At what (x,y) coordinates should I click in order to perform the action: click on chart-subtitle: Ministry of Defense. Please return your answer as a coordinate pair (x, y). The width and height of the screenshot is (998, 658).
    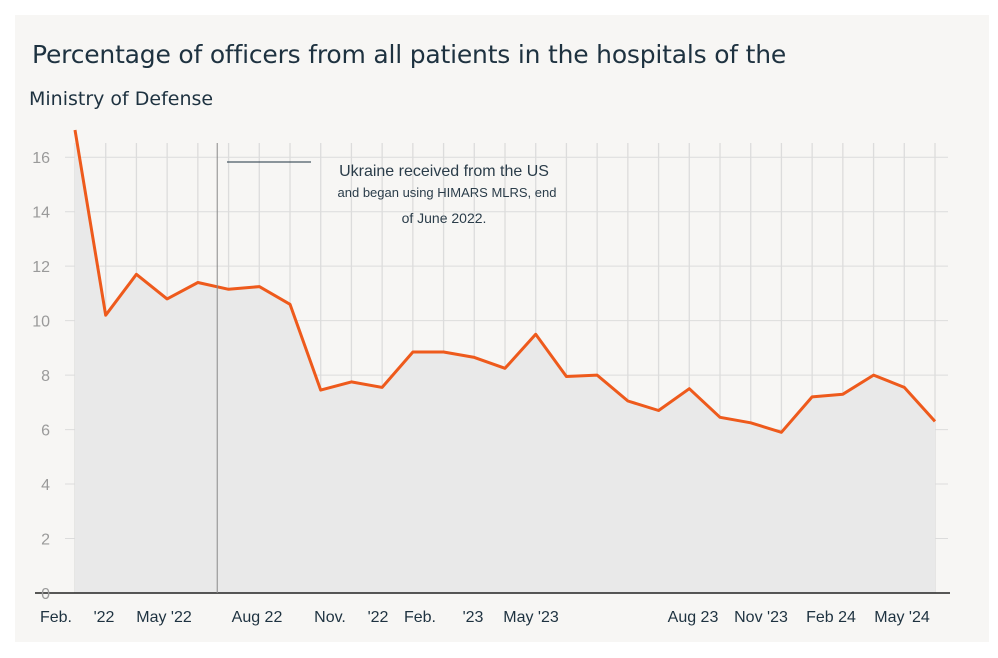
    Looking at the image, I should click on (121, 99).